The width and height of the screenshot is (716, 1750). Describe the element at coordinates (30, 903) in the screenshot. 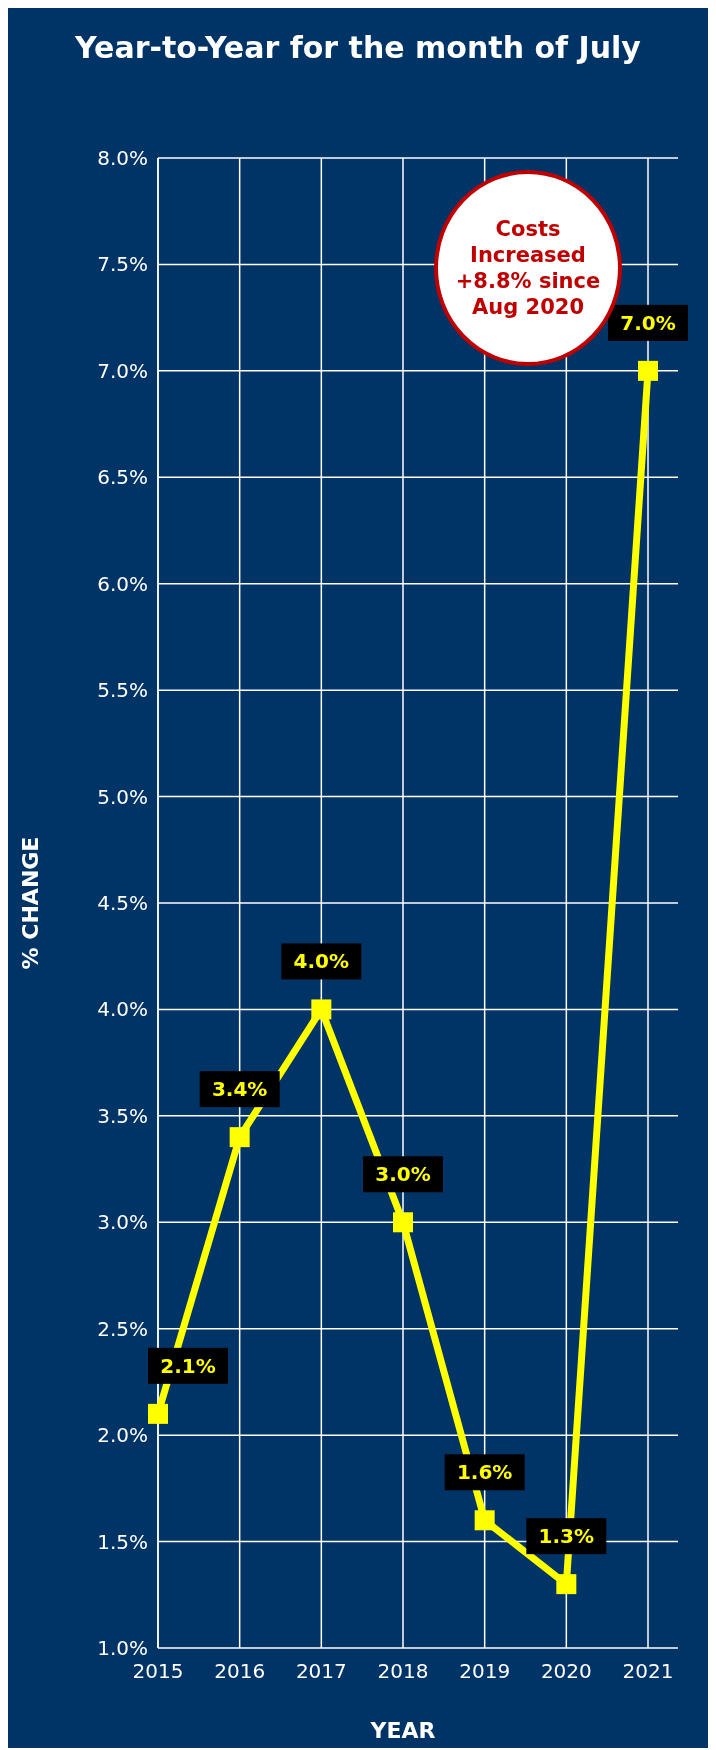

I see `y-axis-title: % CHANGE` at that location.